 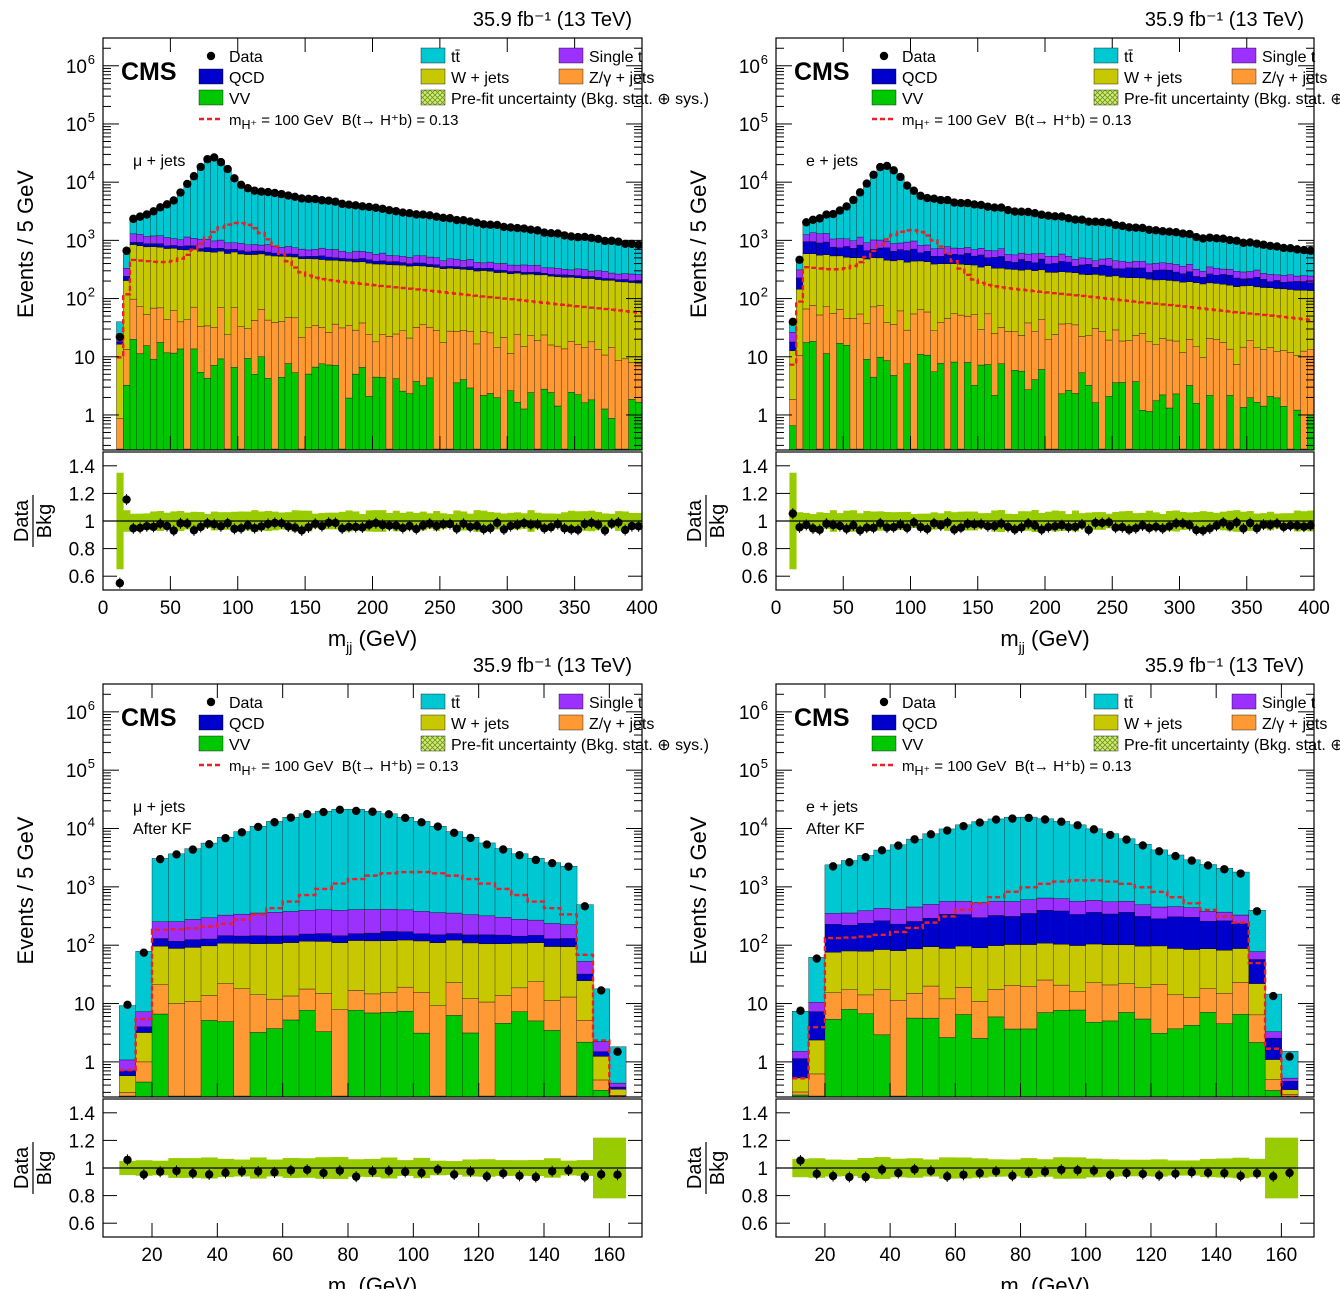 What do you see at coordinates (373, 530) in the screenshot?
I see `ratio-area` at bounding box center [373, 530].